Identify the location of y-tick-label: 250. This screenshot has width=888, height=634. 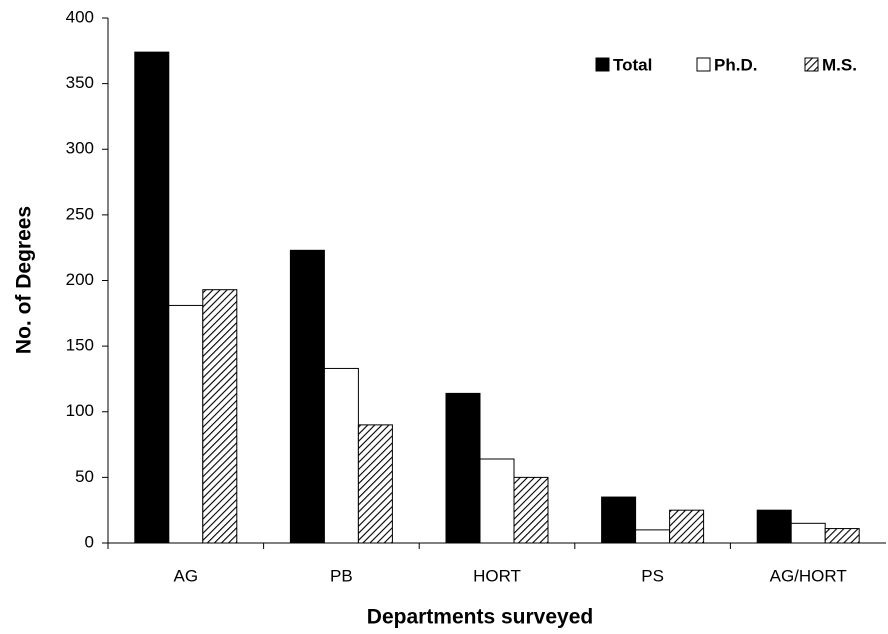
(80, 213).